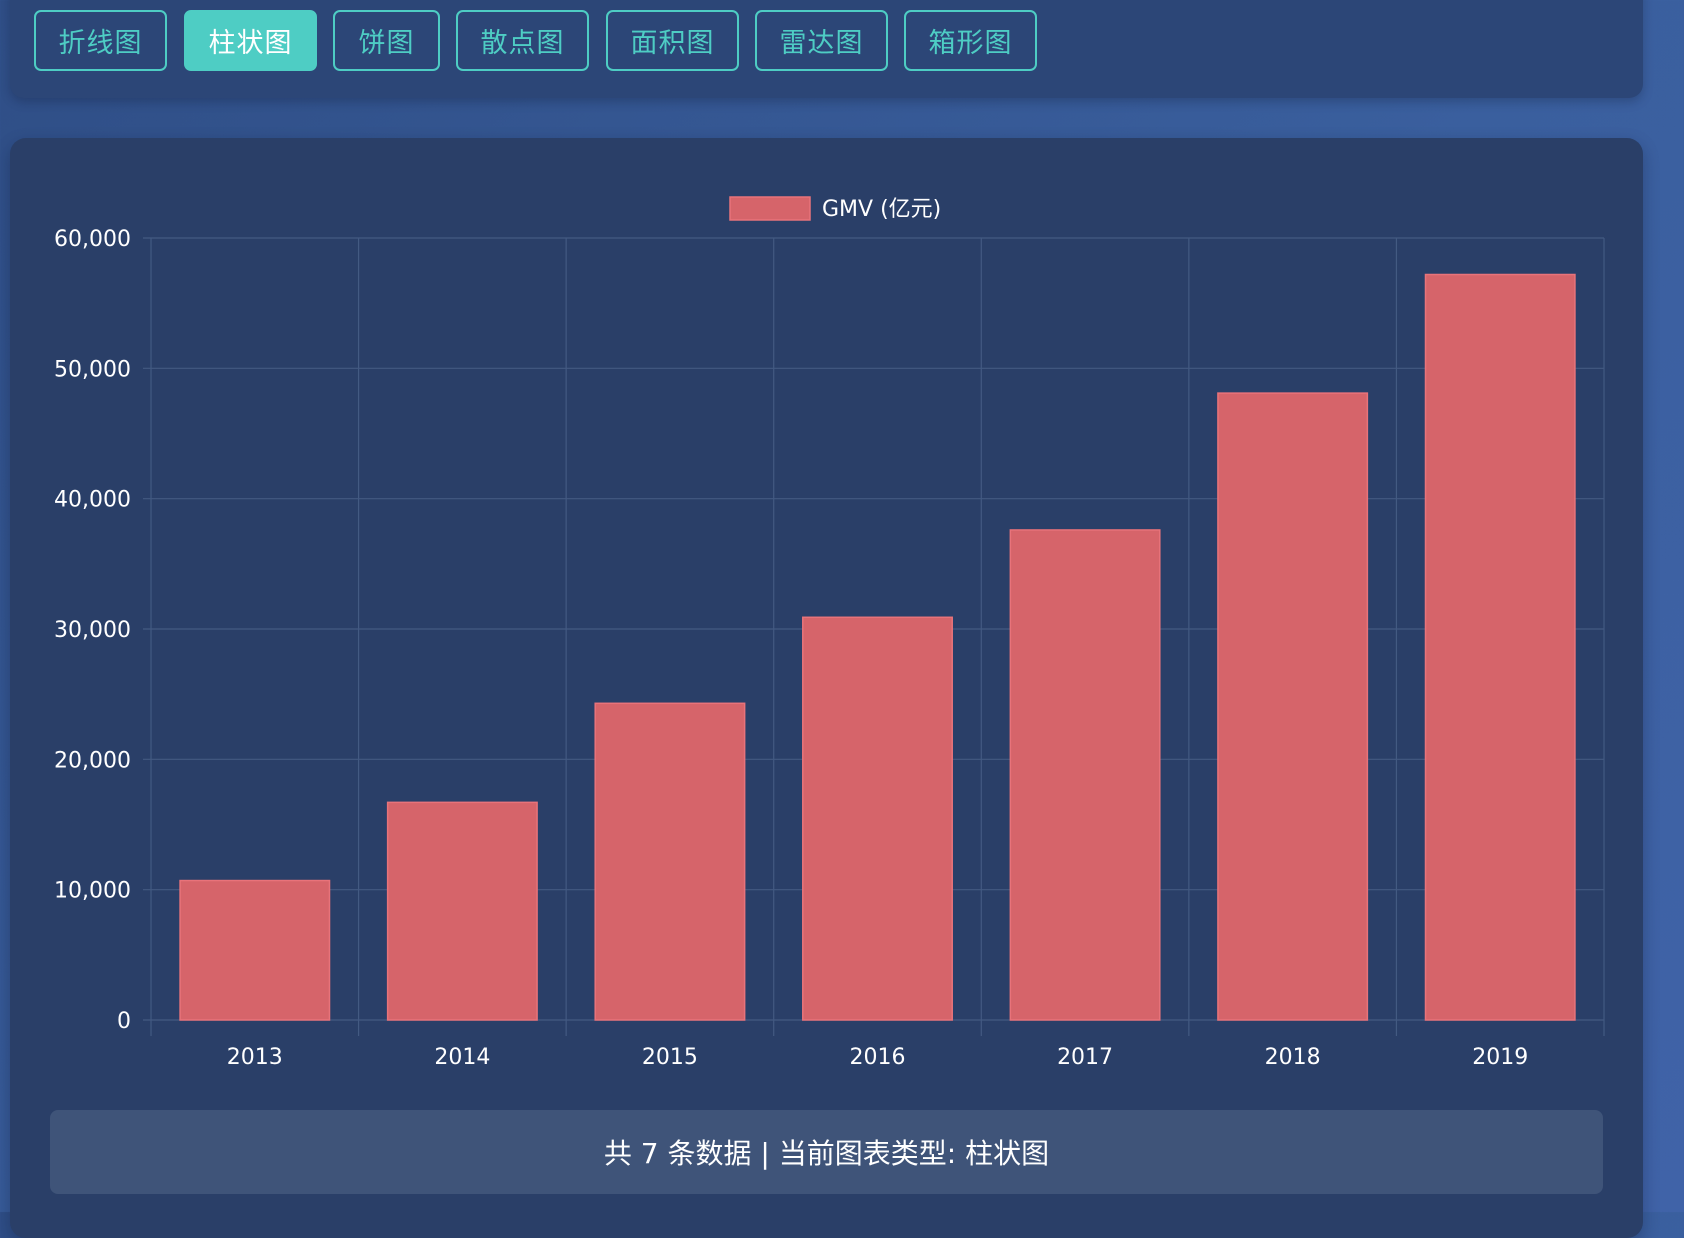 This screenshot has height=1238, width=1684. I want to click on x-tick-label: 2014, so click(462, 1057).